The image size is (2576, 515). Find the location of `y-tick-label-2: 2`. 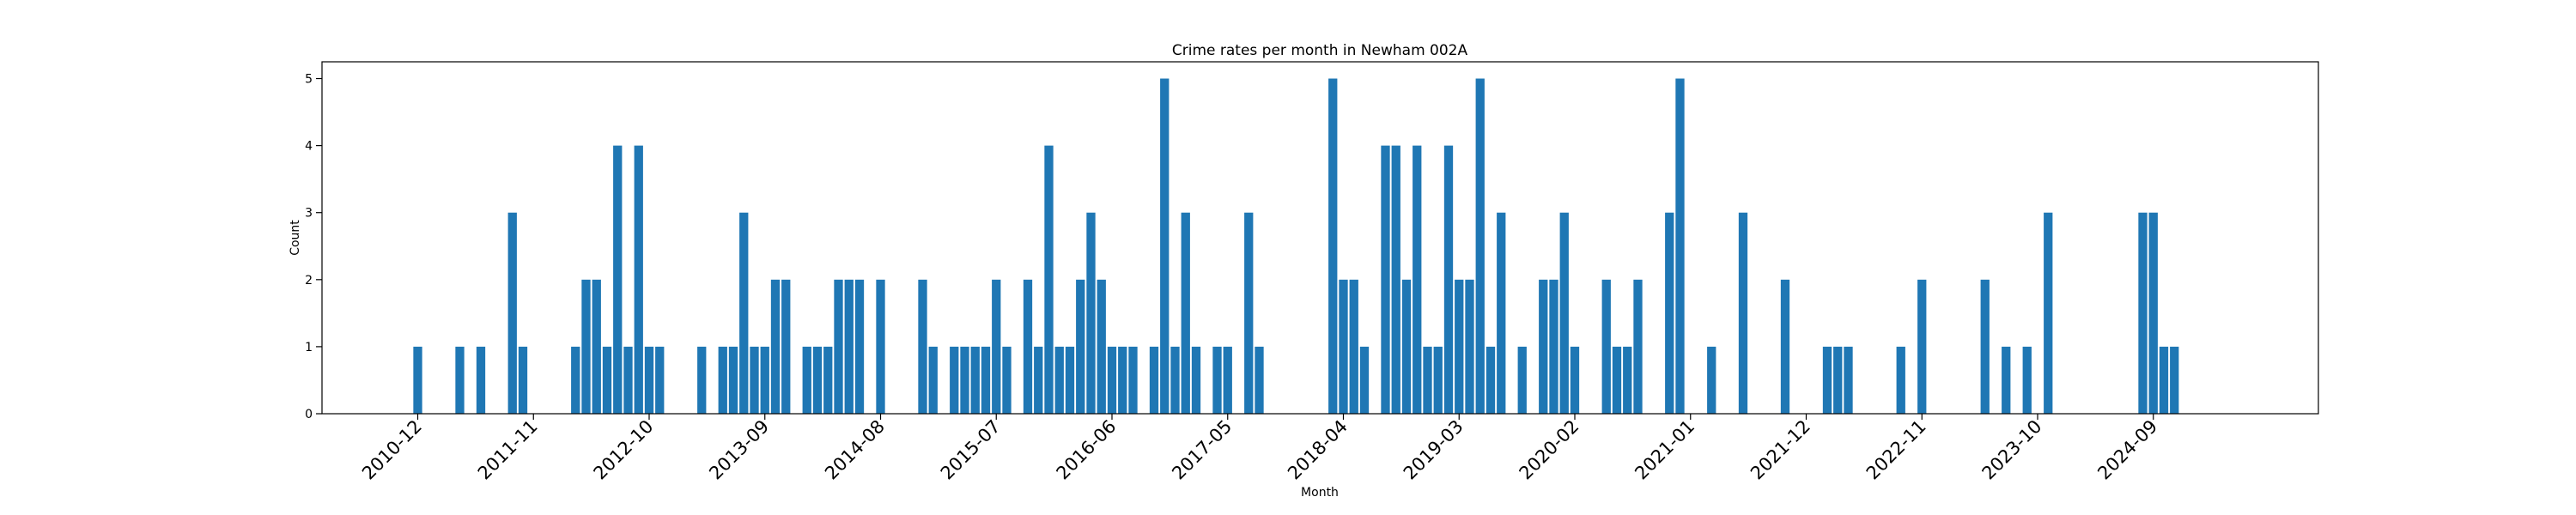

y-tick-label-2: 2 is located at coordinates (309, 281).